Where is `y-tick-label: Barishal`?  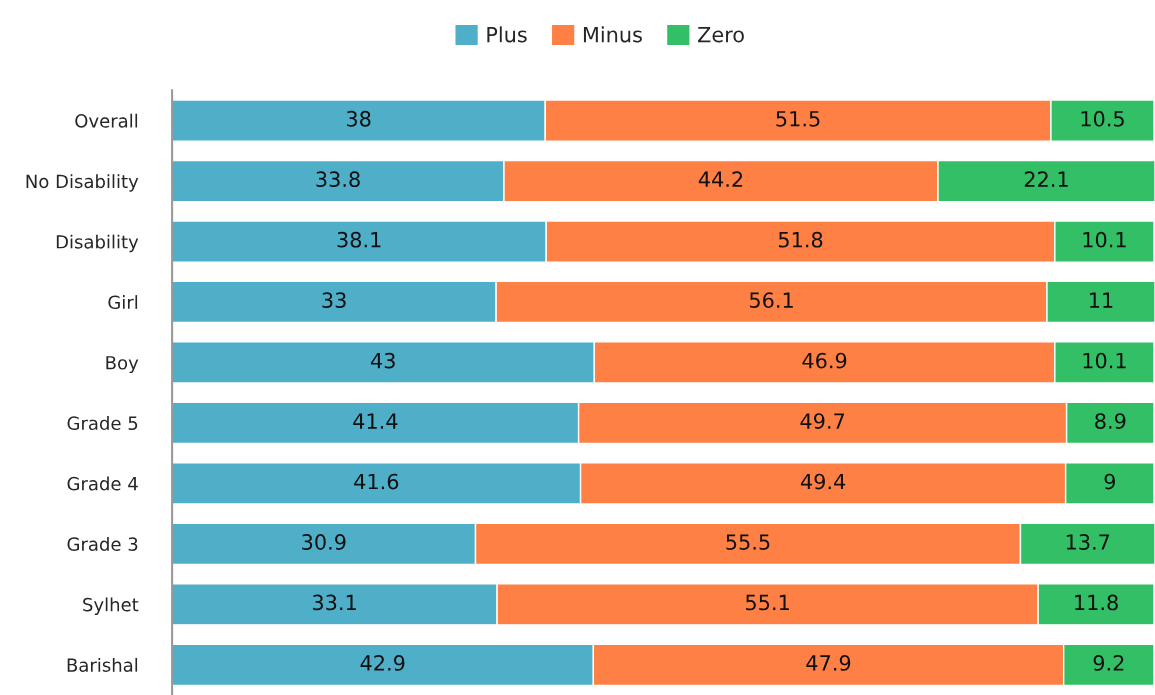
y-tick-label: Barishal is located at coordinates (102, 664).